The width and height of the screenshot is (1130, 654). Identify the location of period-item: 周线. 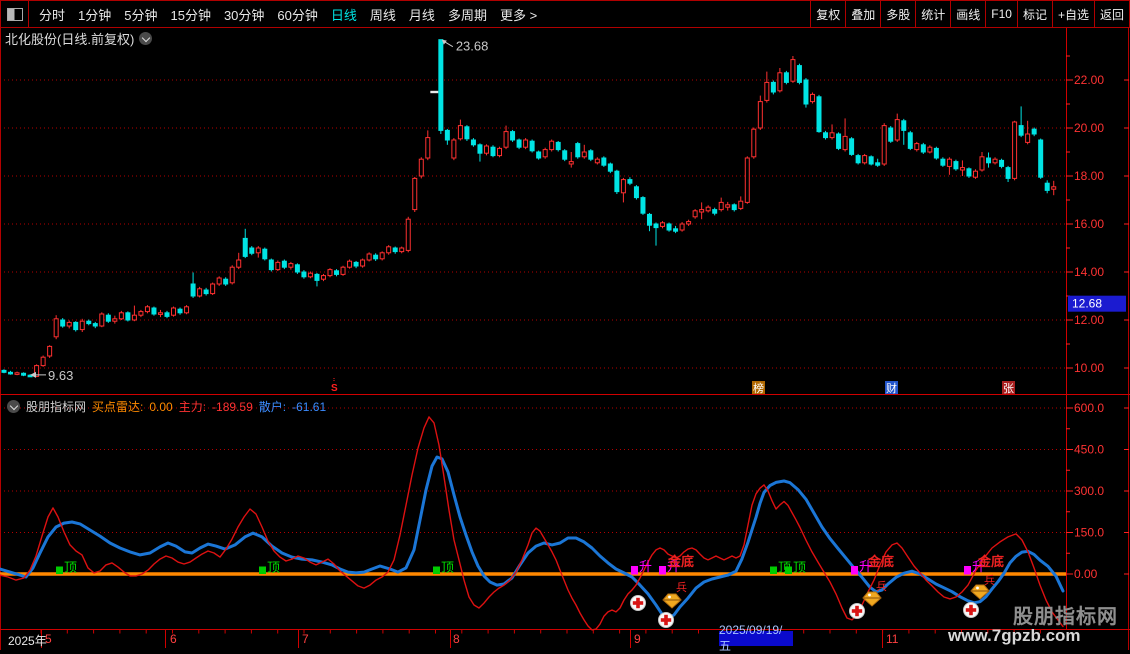
(382, 15).